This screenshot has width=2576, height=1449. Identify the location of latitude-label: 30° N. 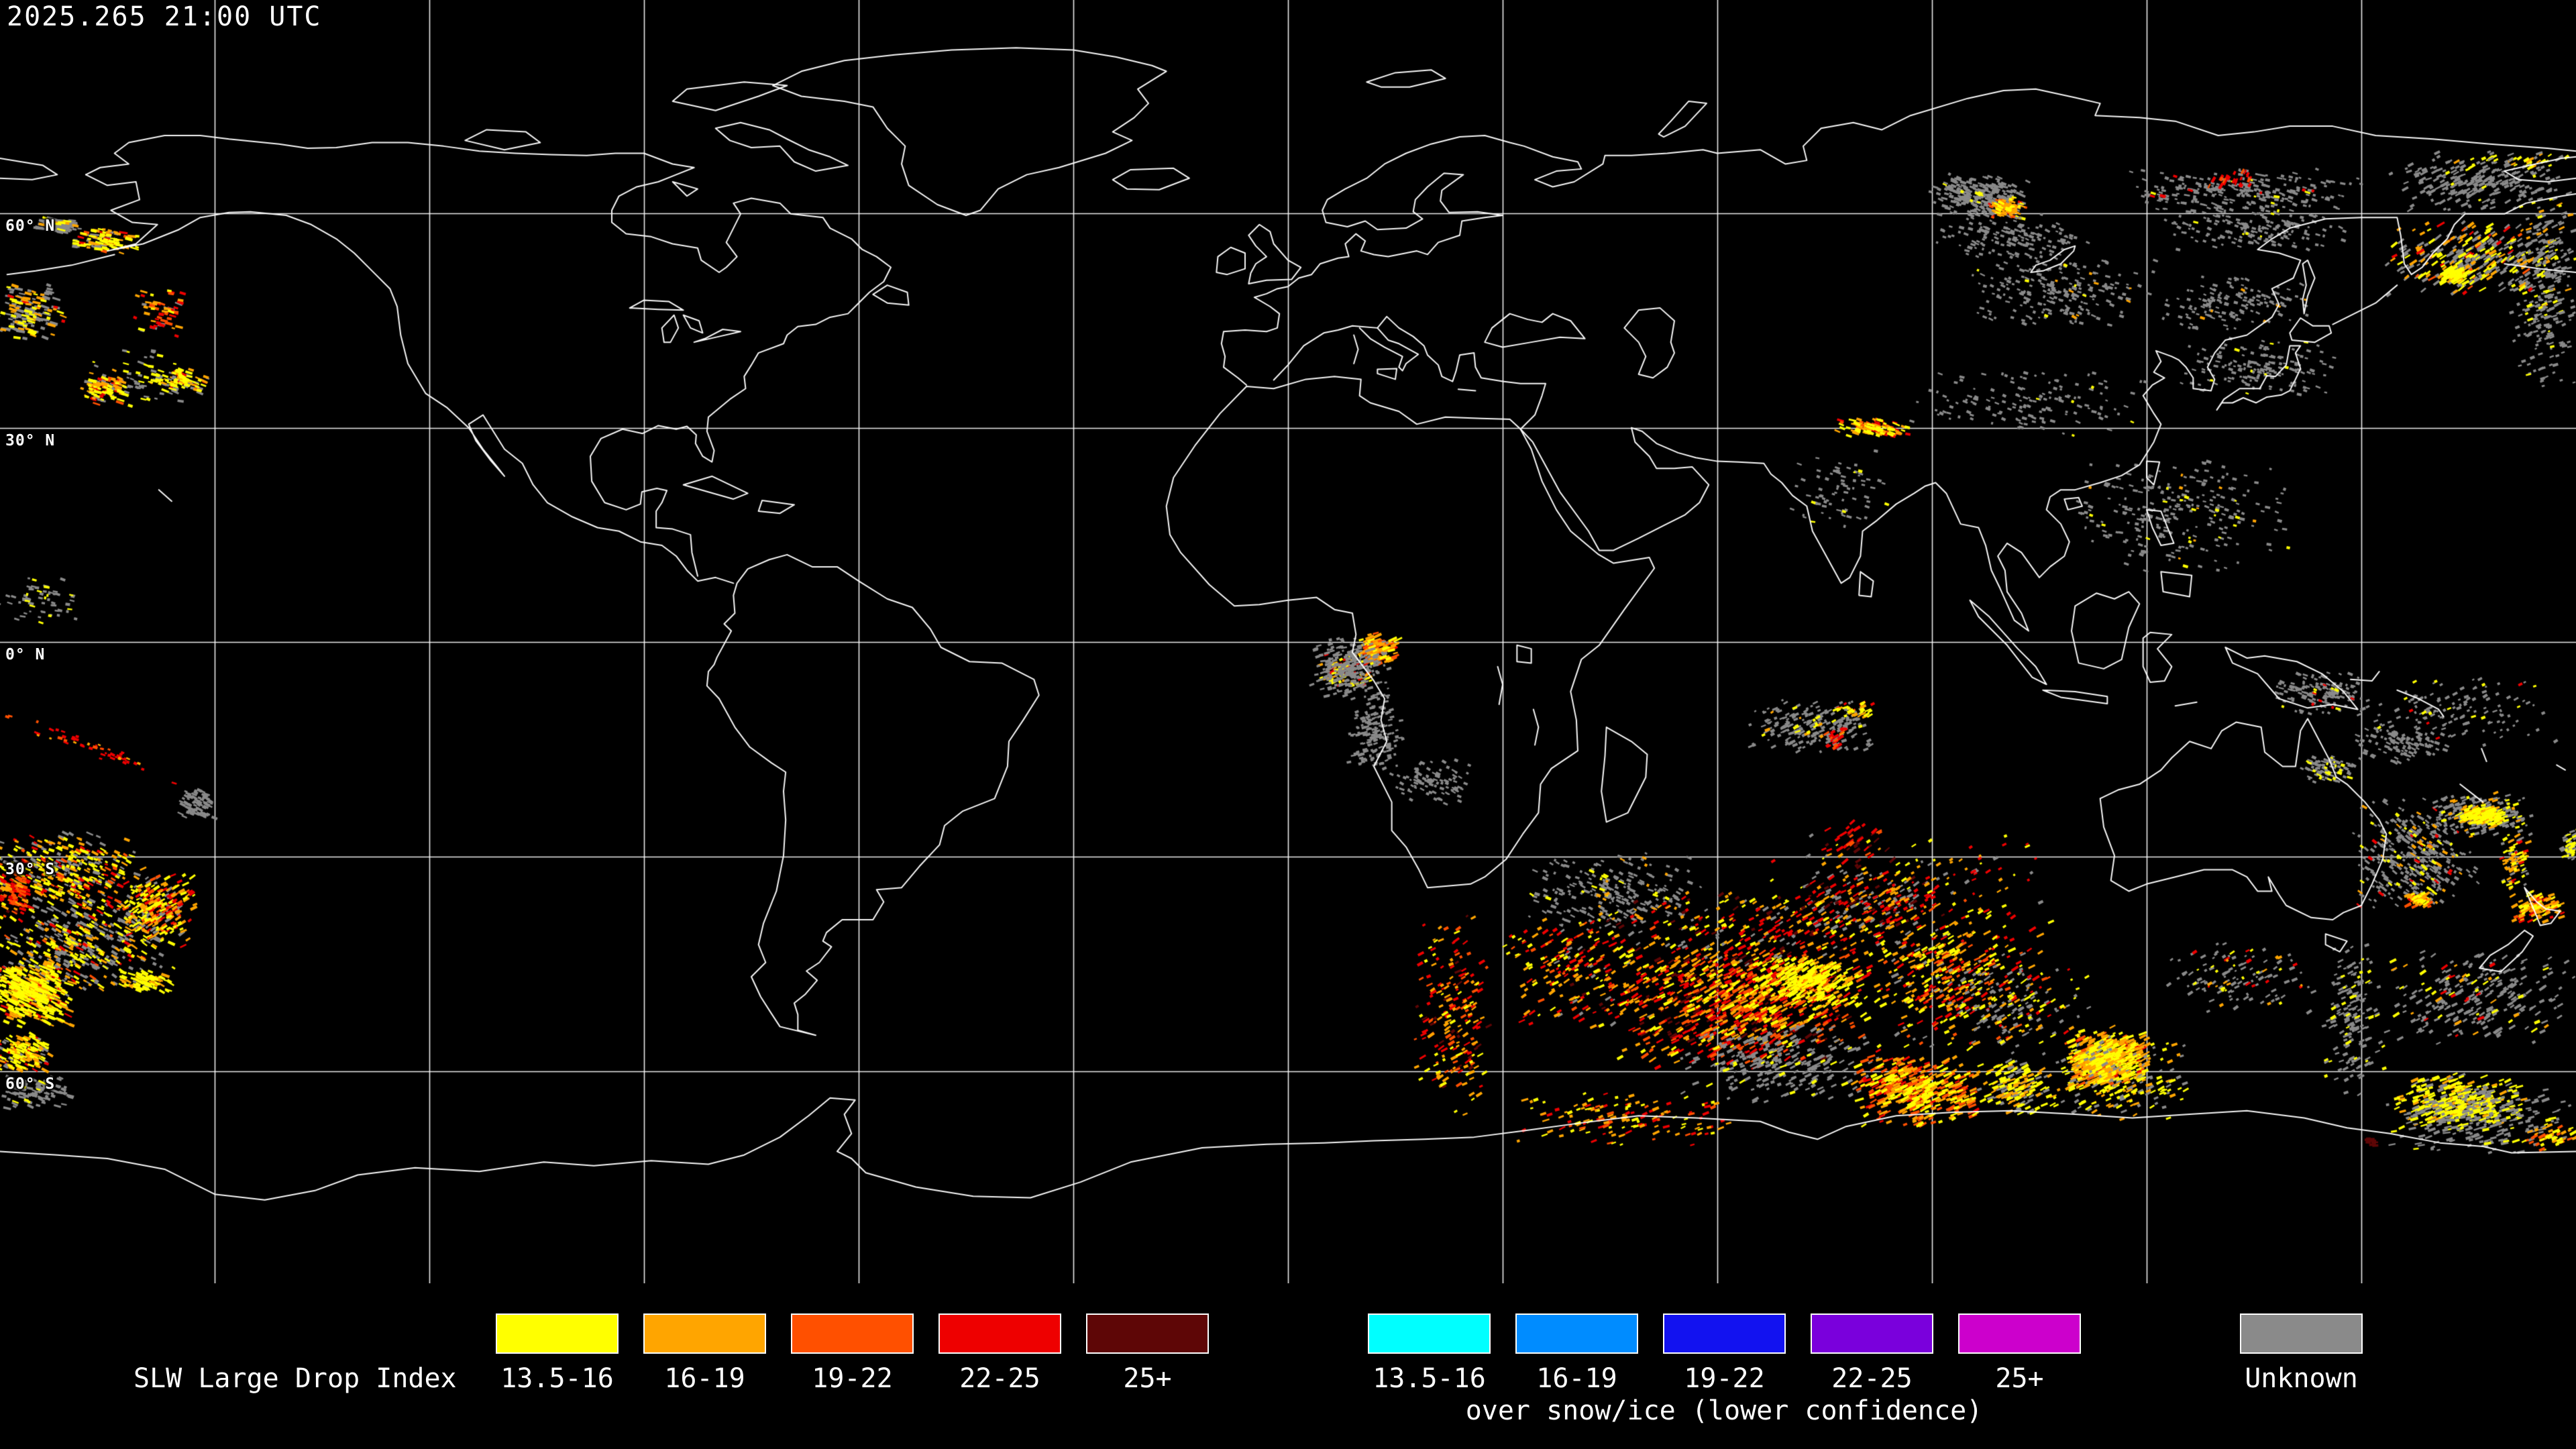
(30, 440).